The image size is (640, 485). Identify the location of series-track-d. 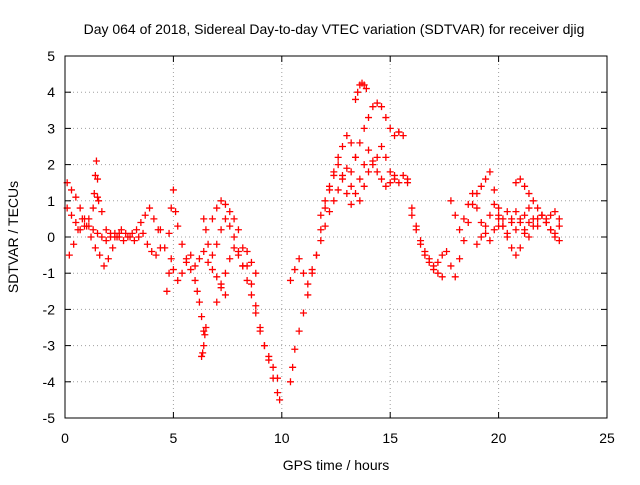
(182, 260).